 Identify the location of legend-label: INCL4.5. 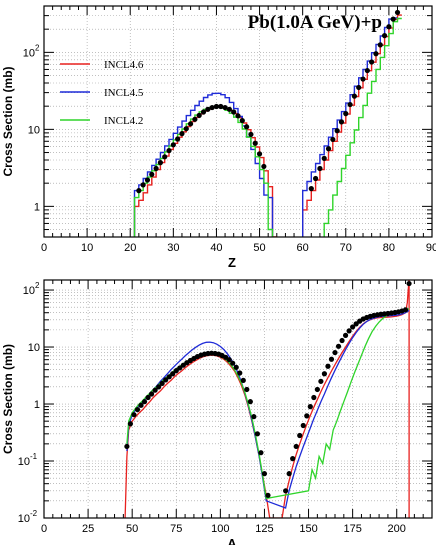
(124, 93).